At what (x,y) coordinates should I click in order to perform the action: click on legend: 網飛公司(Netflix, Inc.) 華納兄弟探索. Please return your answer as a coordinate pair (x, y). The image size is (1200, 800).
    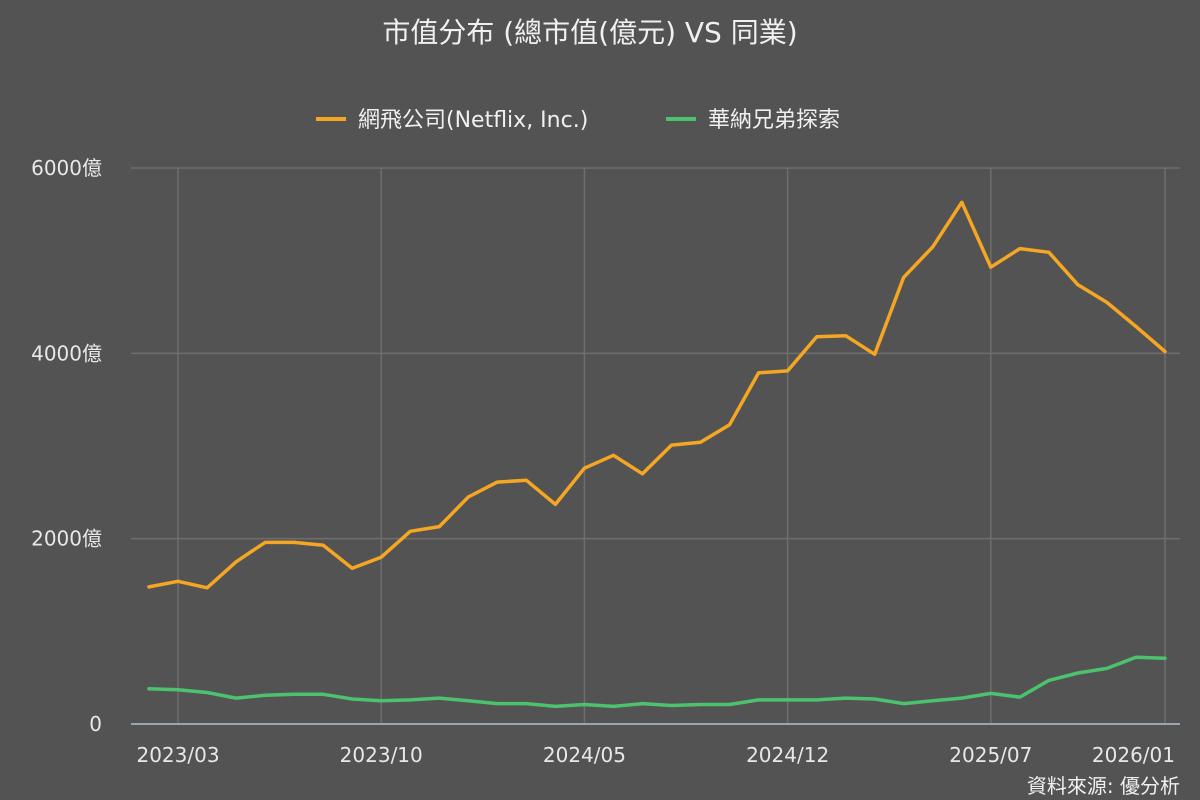
    Looking at the image, I should click on (578, 120).